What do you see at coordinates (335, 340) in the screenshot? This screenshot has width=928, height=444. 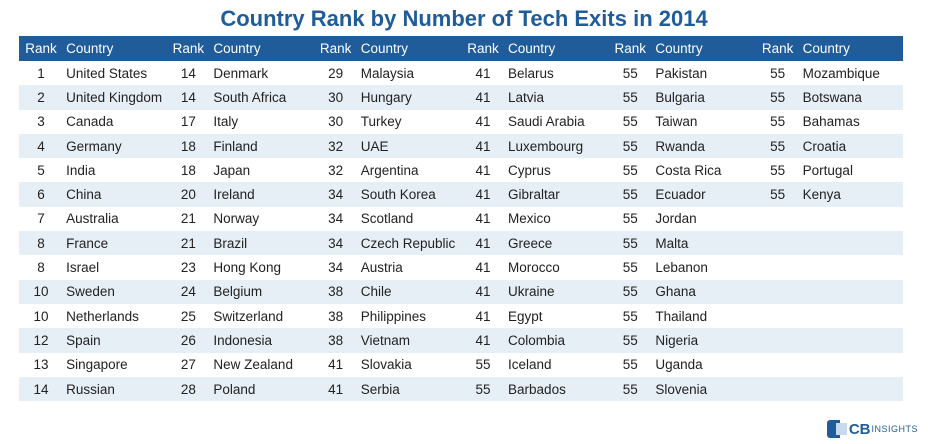 I see `rank-cell: 38` at bounding box center [335, 340].